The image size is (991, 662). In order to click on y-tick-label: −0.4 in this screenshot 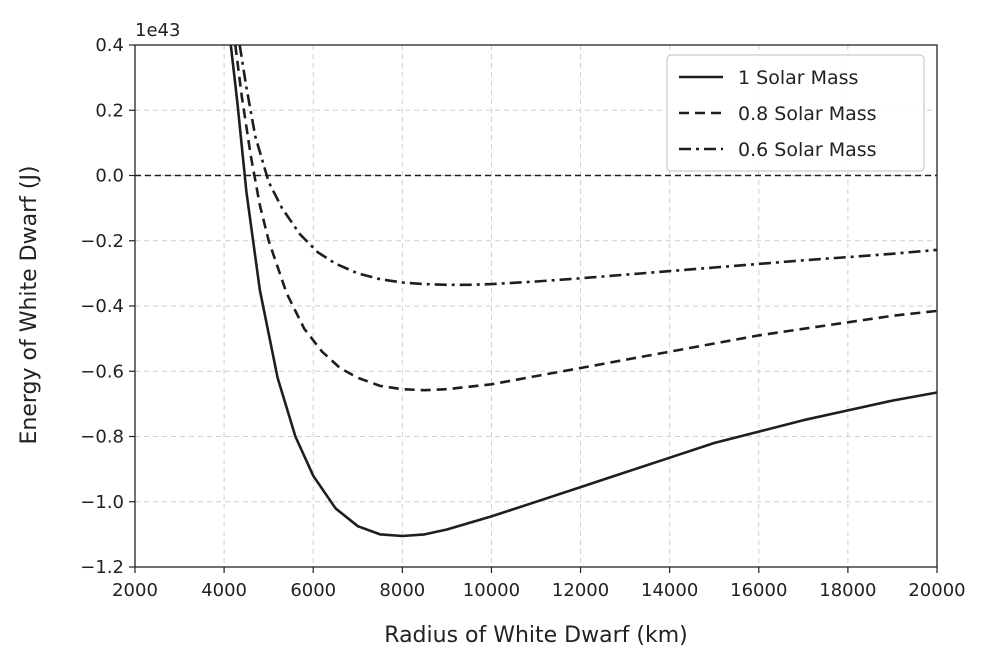, I will do `click(102, 306)`.